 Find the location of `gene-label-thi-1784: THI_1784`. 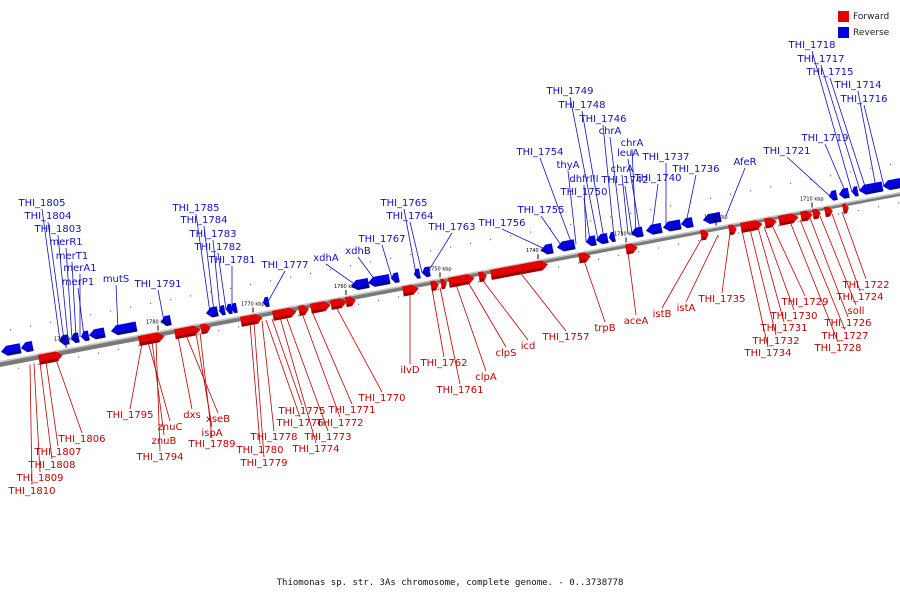

gene-label-thi-1784: THI_1784 is located at coordinates (203, 220).